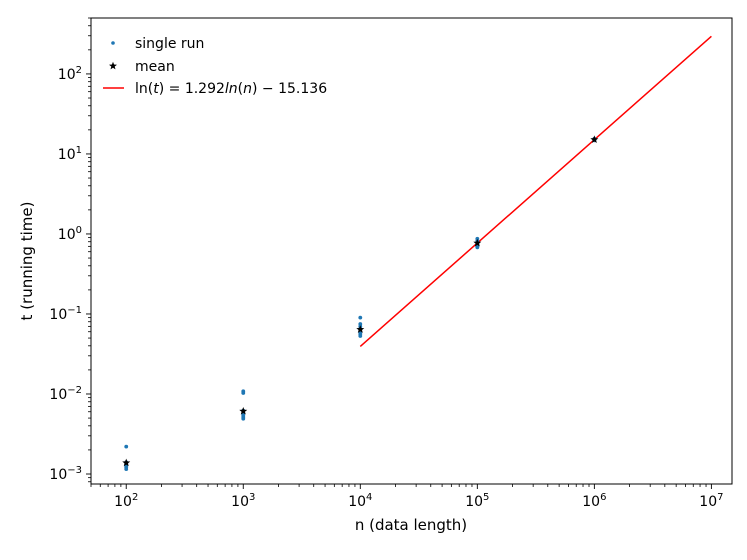 Image resolution: width=747 pixels, height=560 pixels. I want to click on y-tick-label: 10⁰, so click(70, 234).